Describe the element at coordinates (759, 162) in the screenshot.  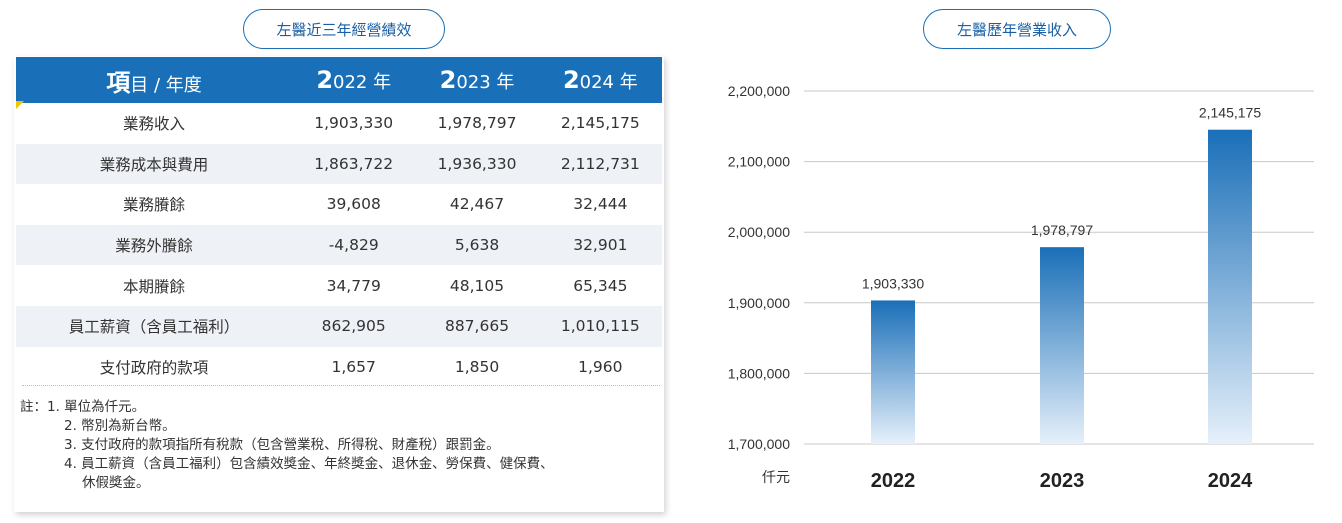
I see `y-tick-label: 2,100,000` at that location.